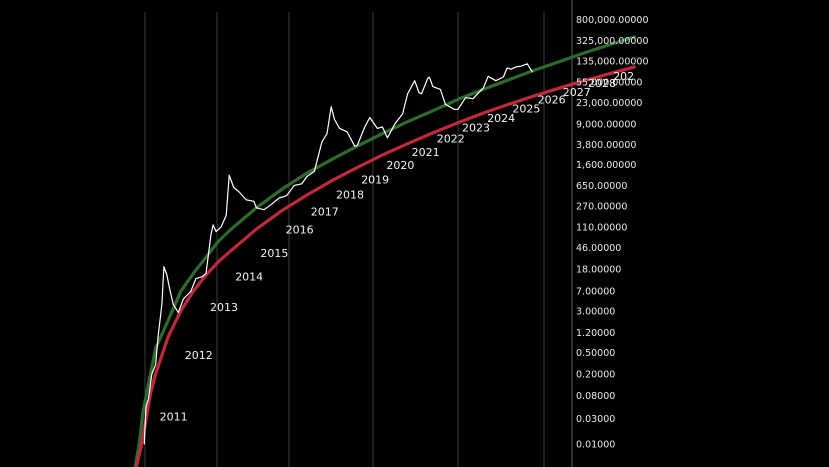 Image resolution: width=829 pixels, height=467 pixels. I want to click on y-tick-label: 0.20000, so click(595, 375).